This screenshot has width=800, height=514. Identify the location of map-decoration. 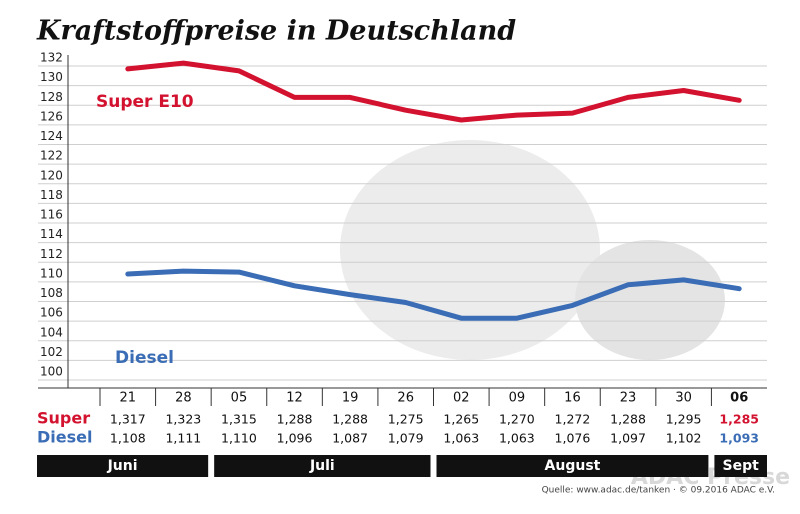
(470, 250).